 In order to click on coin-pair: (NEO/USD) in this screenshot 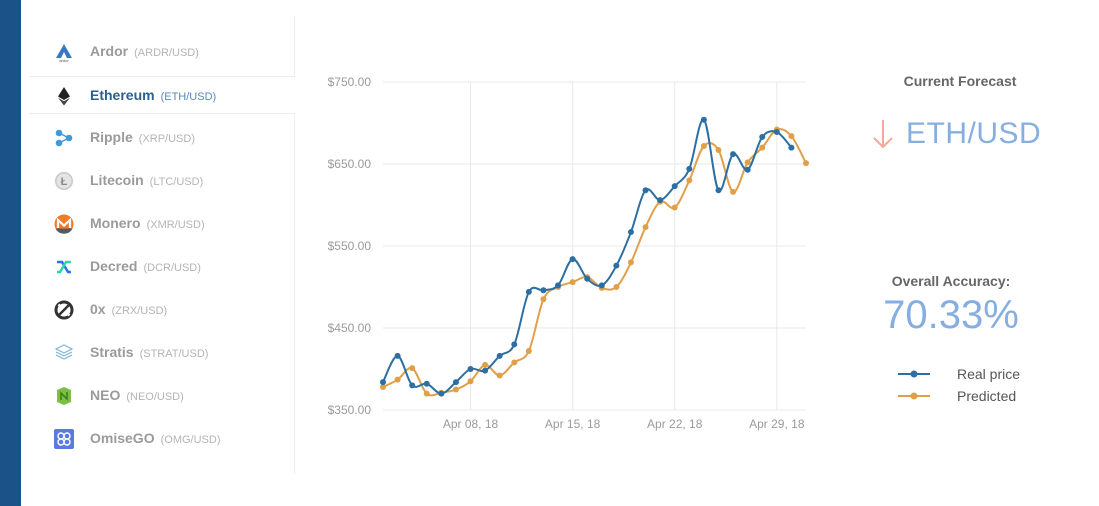, I will do `click(155, 397)`.